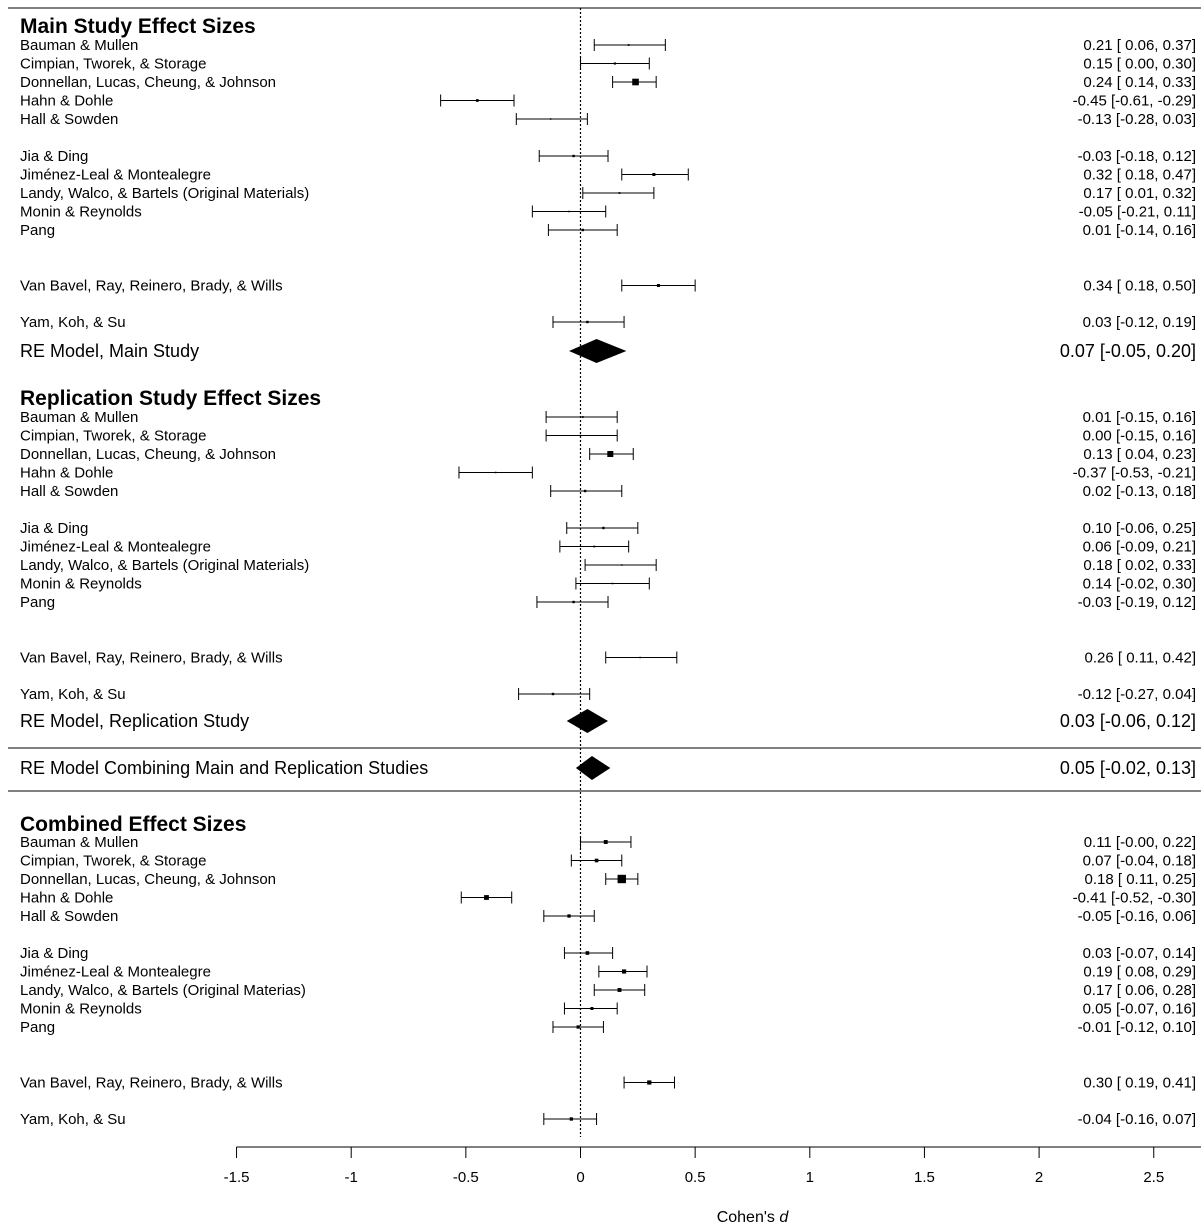 This screenshot has width=1201, height=1228. Describe the element at coordinates (1139, 82) in the screenshot. I see `main-section-study-2-ci: 0.24 [ 0.14, 0.33]` at that location.